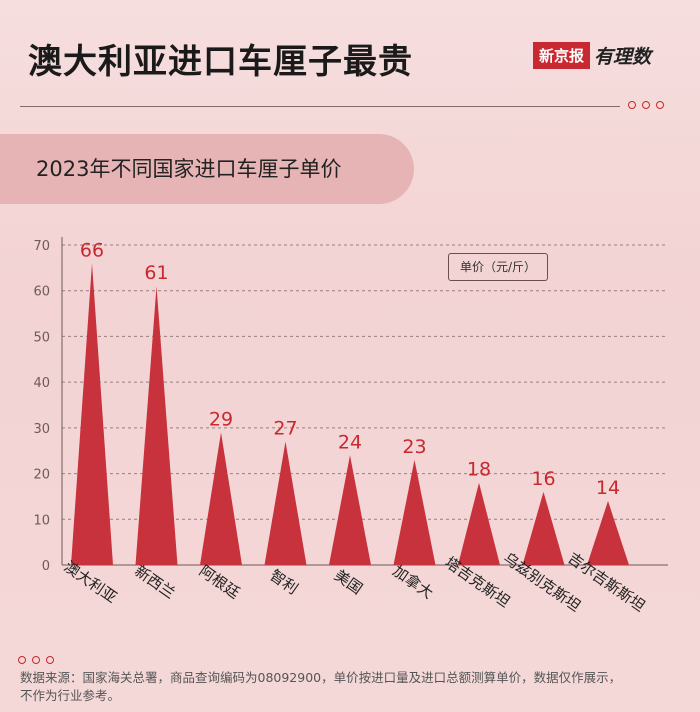 The width and height of the screenshot is (700, 712). I want to click on x-tick-label: 智利, so click(283, 582).